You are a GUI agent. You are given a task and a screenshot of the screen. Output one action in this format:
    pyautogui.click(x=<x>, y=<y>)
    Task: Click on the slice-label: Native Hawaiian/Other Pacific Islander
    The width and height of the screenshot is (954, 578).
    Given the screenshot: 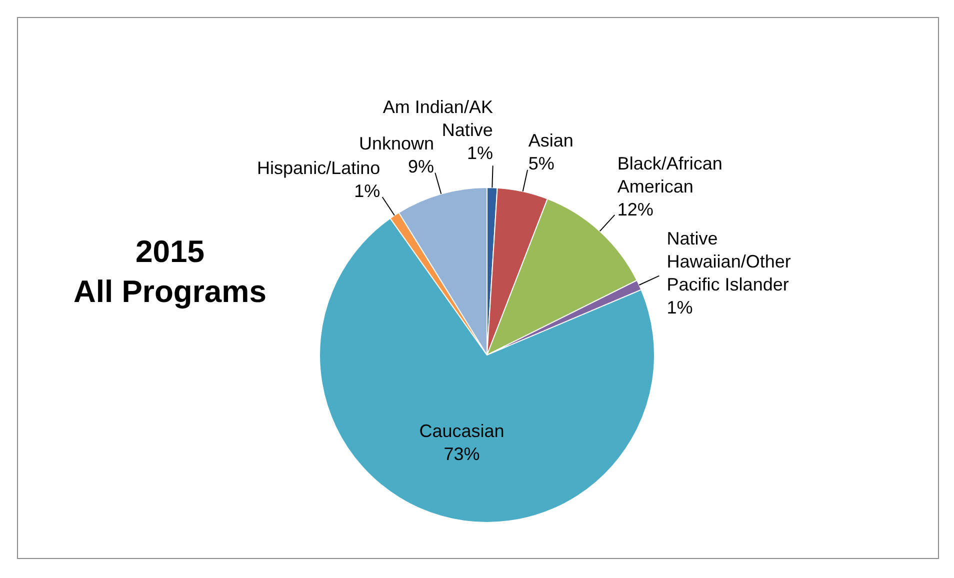 What is the action you would take?
    pyautogui.click(x=728, y=261)
    